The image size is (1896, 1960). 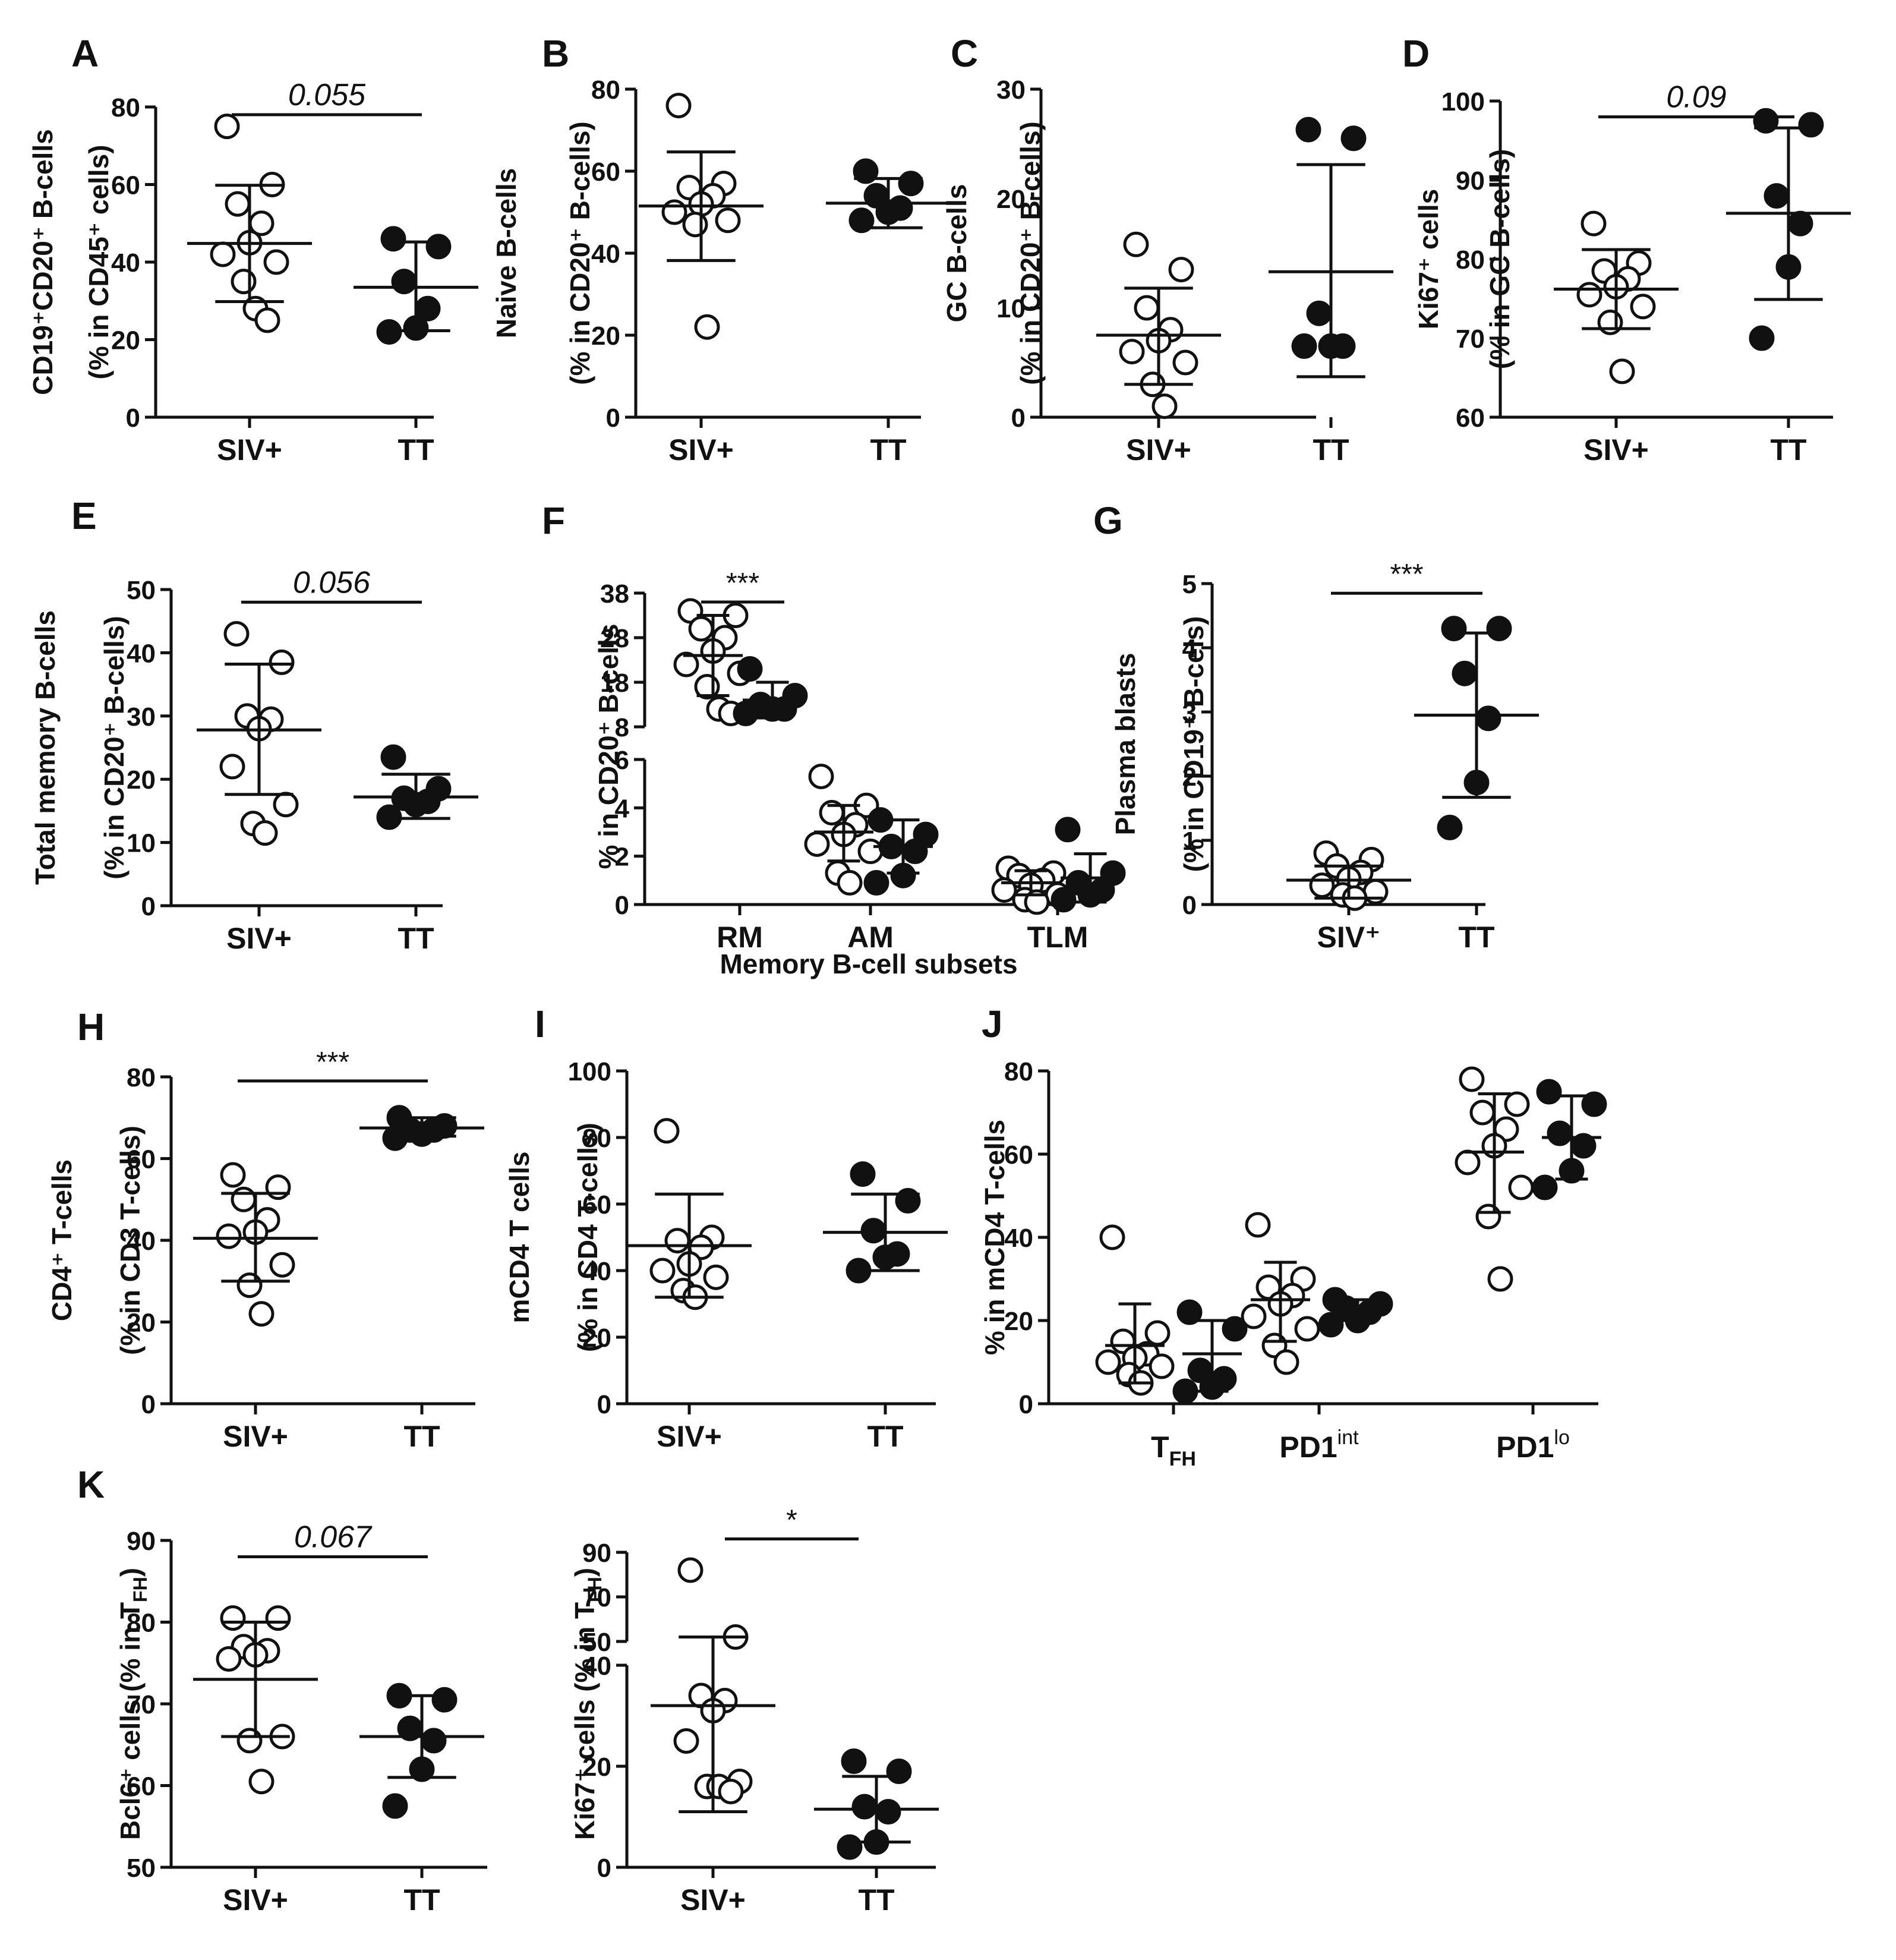 What do you see at coordinates (584, 1721) in the screenshot?
I see `y-axis-label-part: Ki67⁺ cells (% in T` at bounding box center [584, 1721].